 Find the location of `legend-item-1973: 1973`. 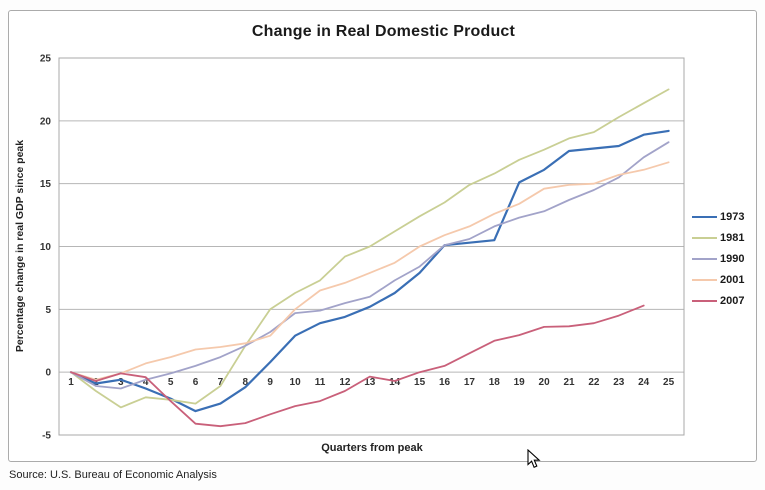

legend-item-1973: 1973 is located at coordinates (718, 216).